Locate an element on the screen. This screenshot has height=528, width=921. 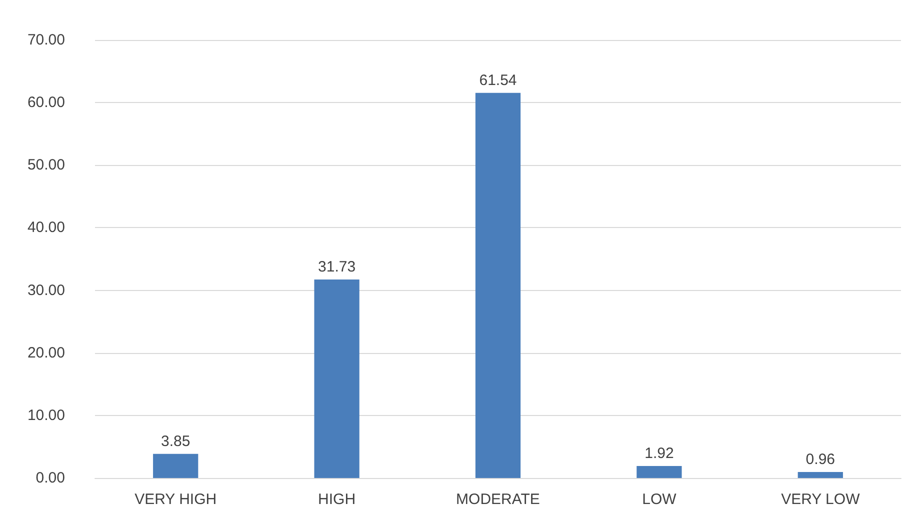
x-tick-label: HIGH is located at coordinates (337, 499).